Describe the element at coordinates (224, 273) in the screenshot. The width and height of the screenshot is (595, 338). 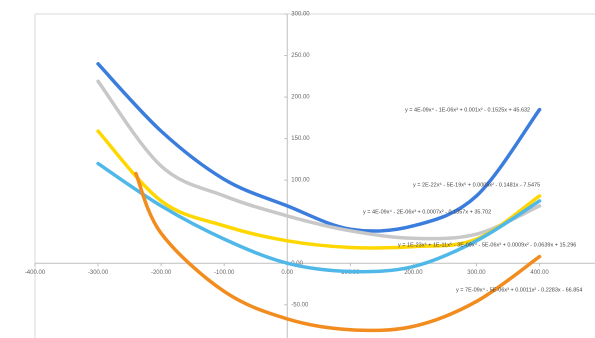
I see `x-tick-label: -100.00` at that location.